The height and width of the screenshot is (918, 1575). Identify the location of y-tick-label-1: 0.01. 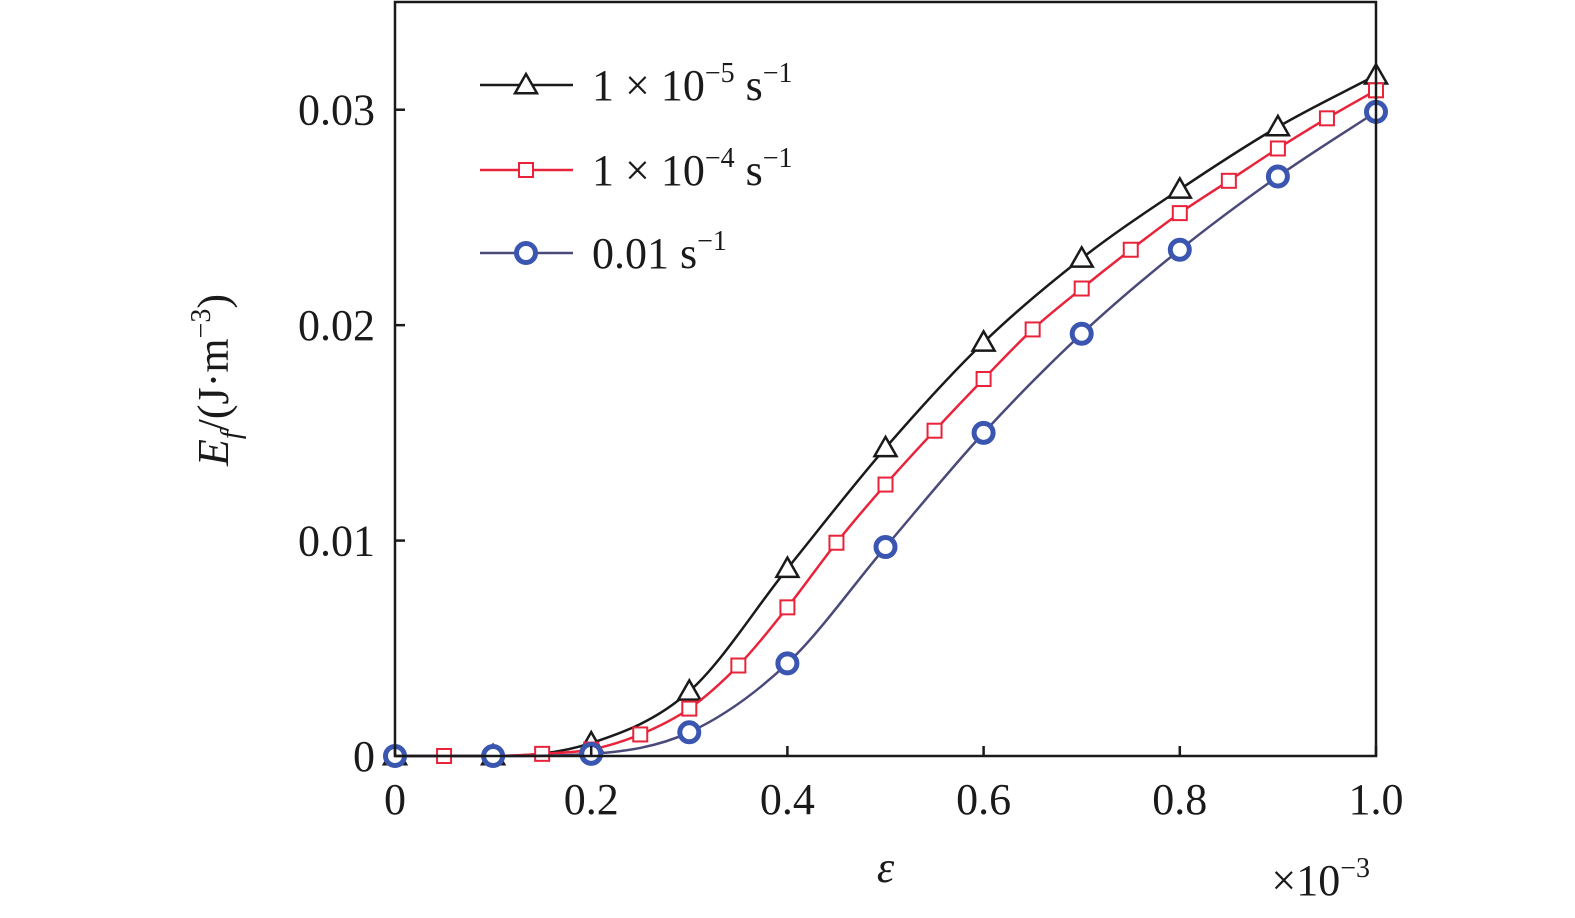
(336, 541).